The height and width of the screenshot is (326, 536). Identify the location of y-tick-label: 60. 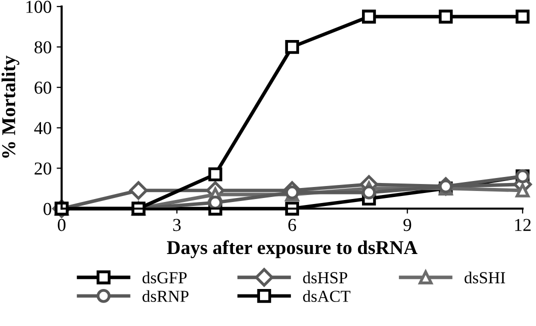
(43, 88).